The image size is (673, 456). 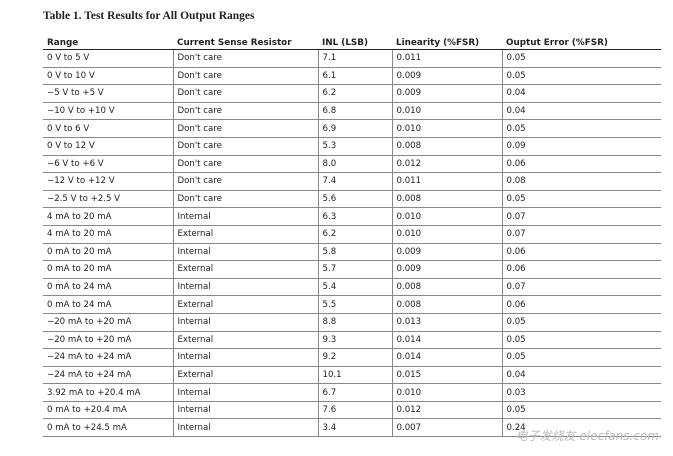 What do you see at coordinates (352, 287) in the screenshot?
I see `table-row: 0 mA to 24 mA Internal 5.4 0.008 0.07` at bounding box center [352, 287].